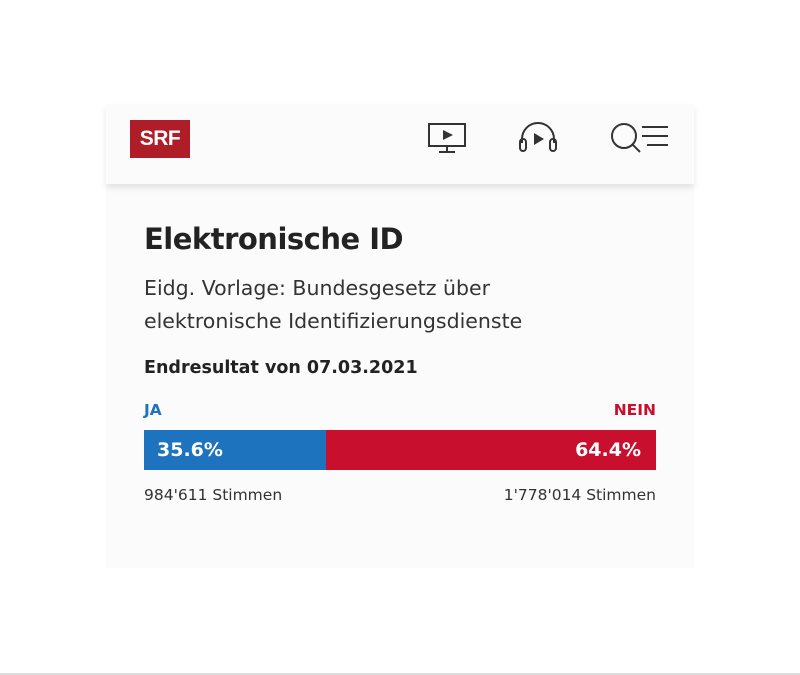  I want to click on nein-percent: 64.4%, so click(608, 450).